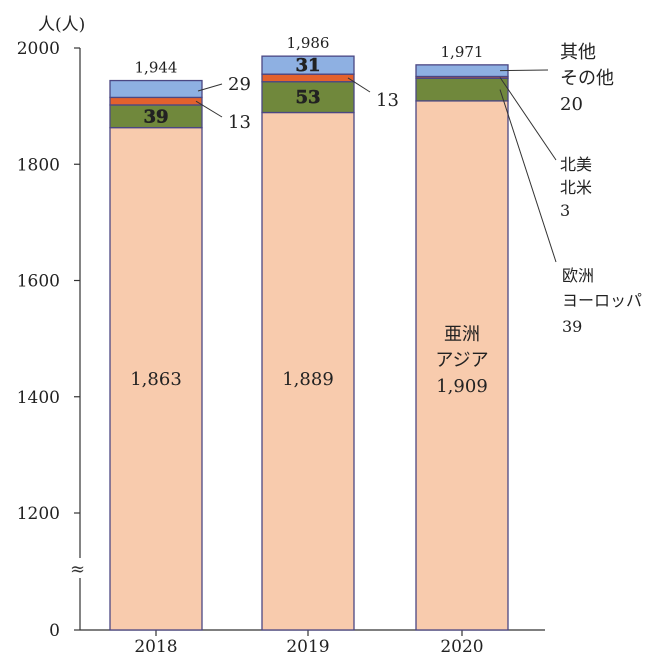 The width and height of the screenshot is (658, 655). I want to click on bar-value-label: 1,889, so click(308, 379).